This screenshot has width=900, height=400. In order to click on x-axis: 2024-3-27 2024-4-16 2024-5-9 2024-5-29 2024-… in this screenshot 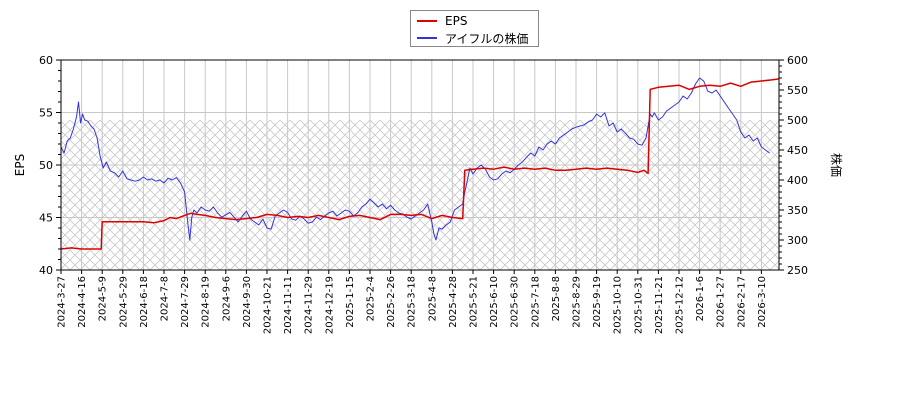, I will do `click(412, 302)`.